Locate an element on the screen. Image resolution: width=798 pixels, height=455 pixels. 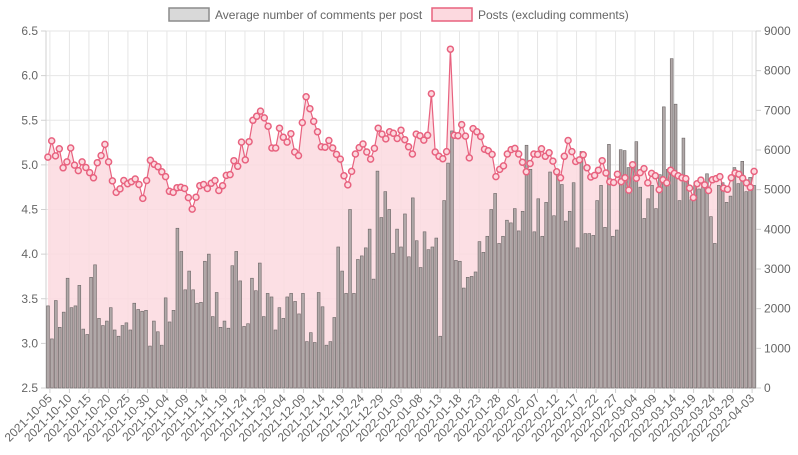
y-left-tick-label: 3.0 is located at coordinates (29, 343).